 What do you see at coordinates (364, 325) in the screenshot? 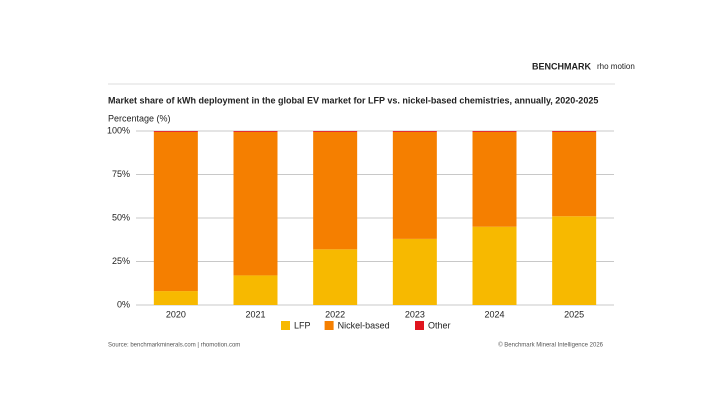
I see `legend-label: Nickel-based` at bounding box center [364, 325].